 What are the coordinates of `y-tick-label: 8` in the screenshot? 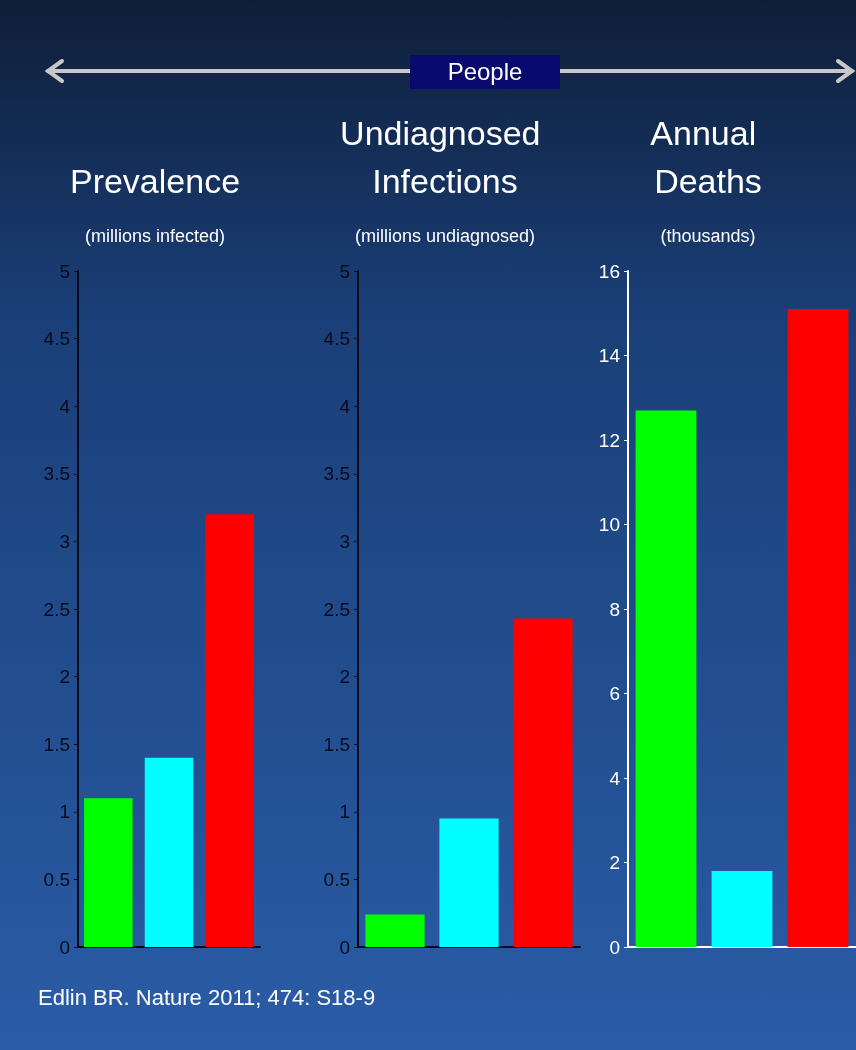 It's located at (614, 609).